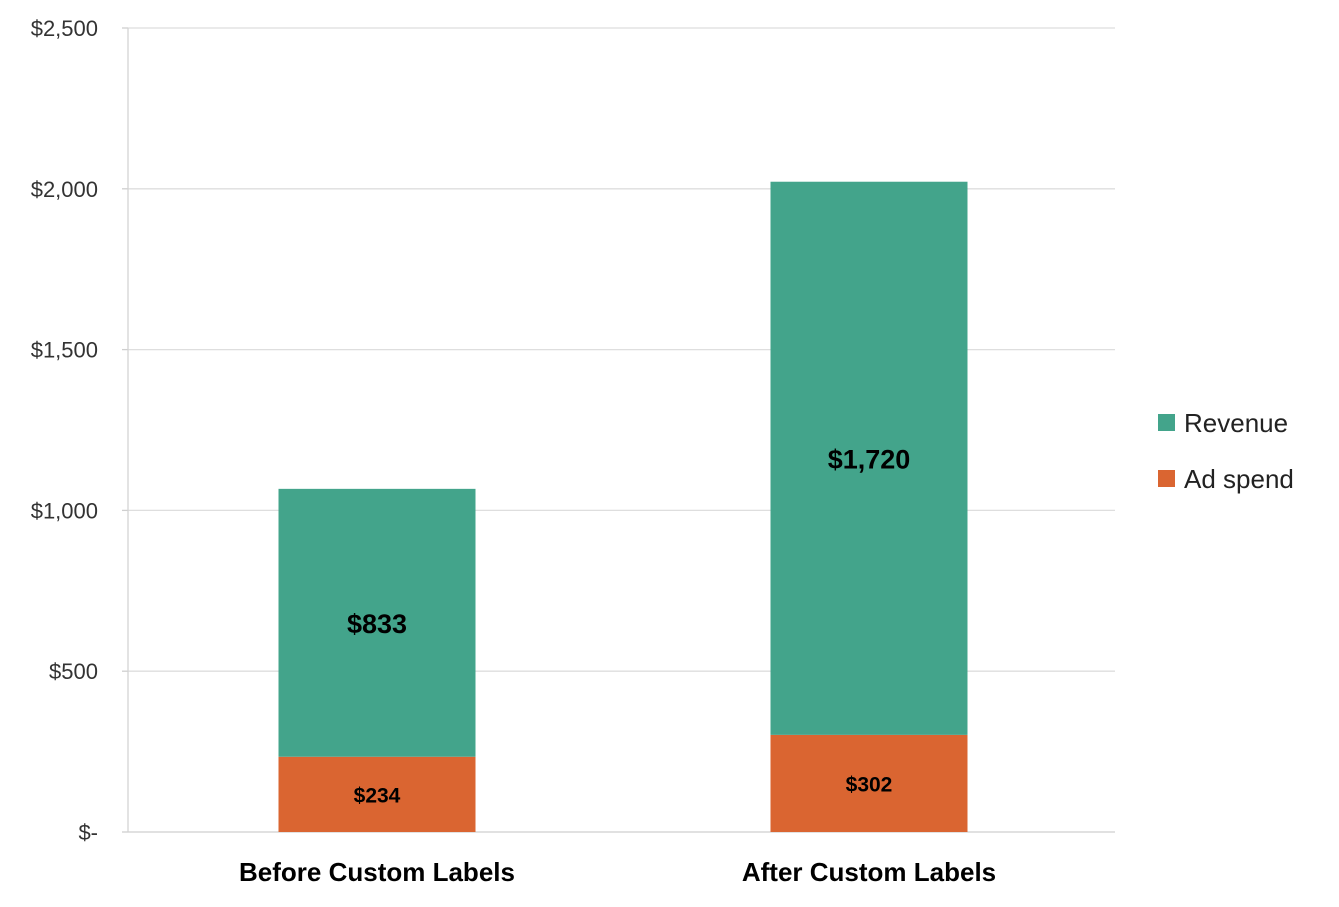 This screenshot has height=907, width=1339. What do you see at coordinates (1239, 479) in the screenshot?
I see `legend-label-ad-spend: Ad spend` at bounding box center [1239, 479].